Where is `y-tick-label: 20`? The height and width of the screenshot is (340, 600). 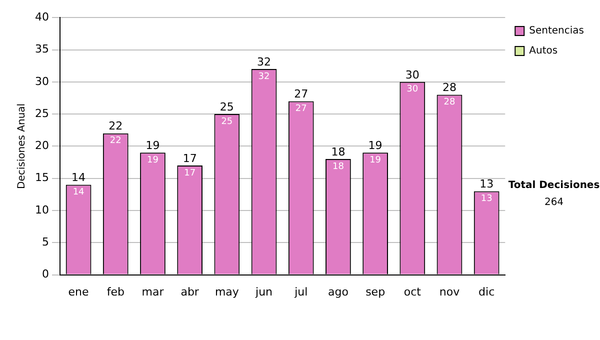
y-tick-label: 20 is located at coordinates (41, 145).